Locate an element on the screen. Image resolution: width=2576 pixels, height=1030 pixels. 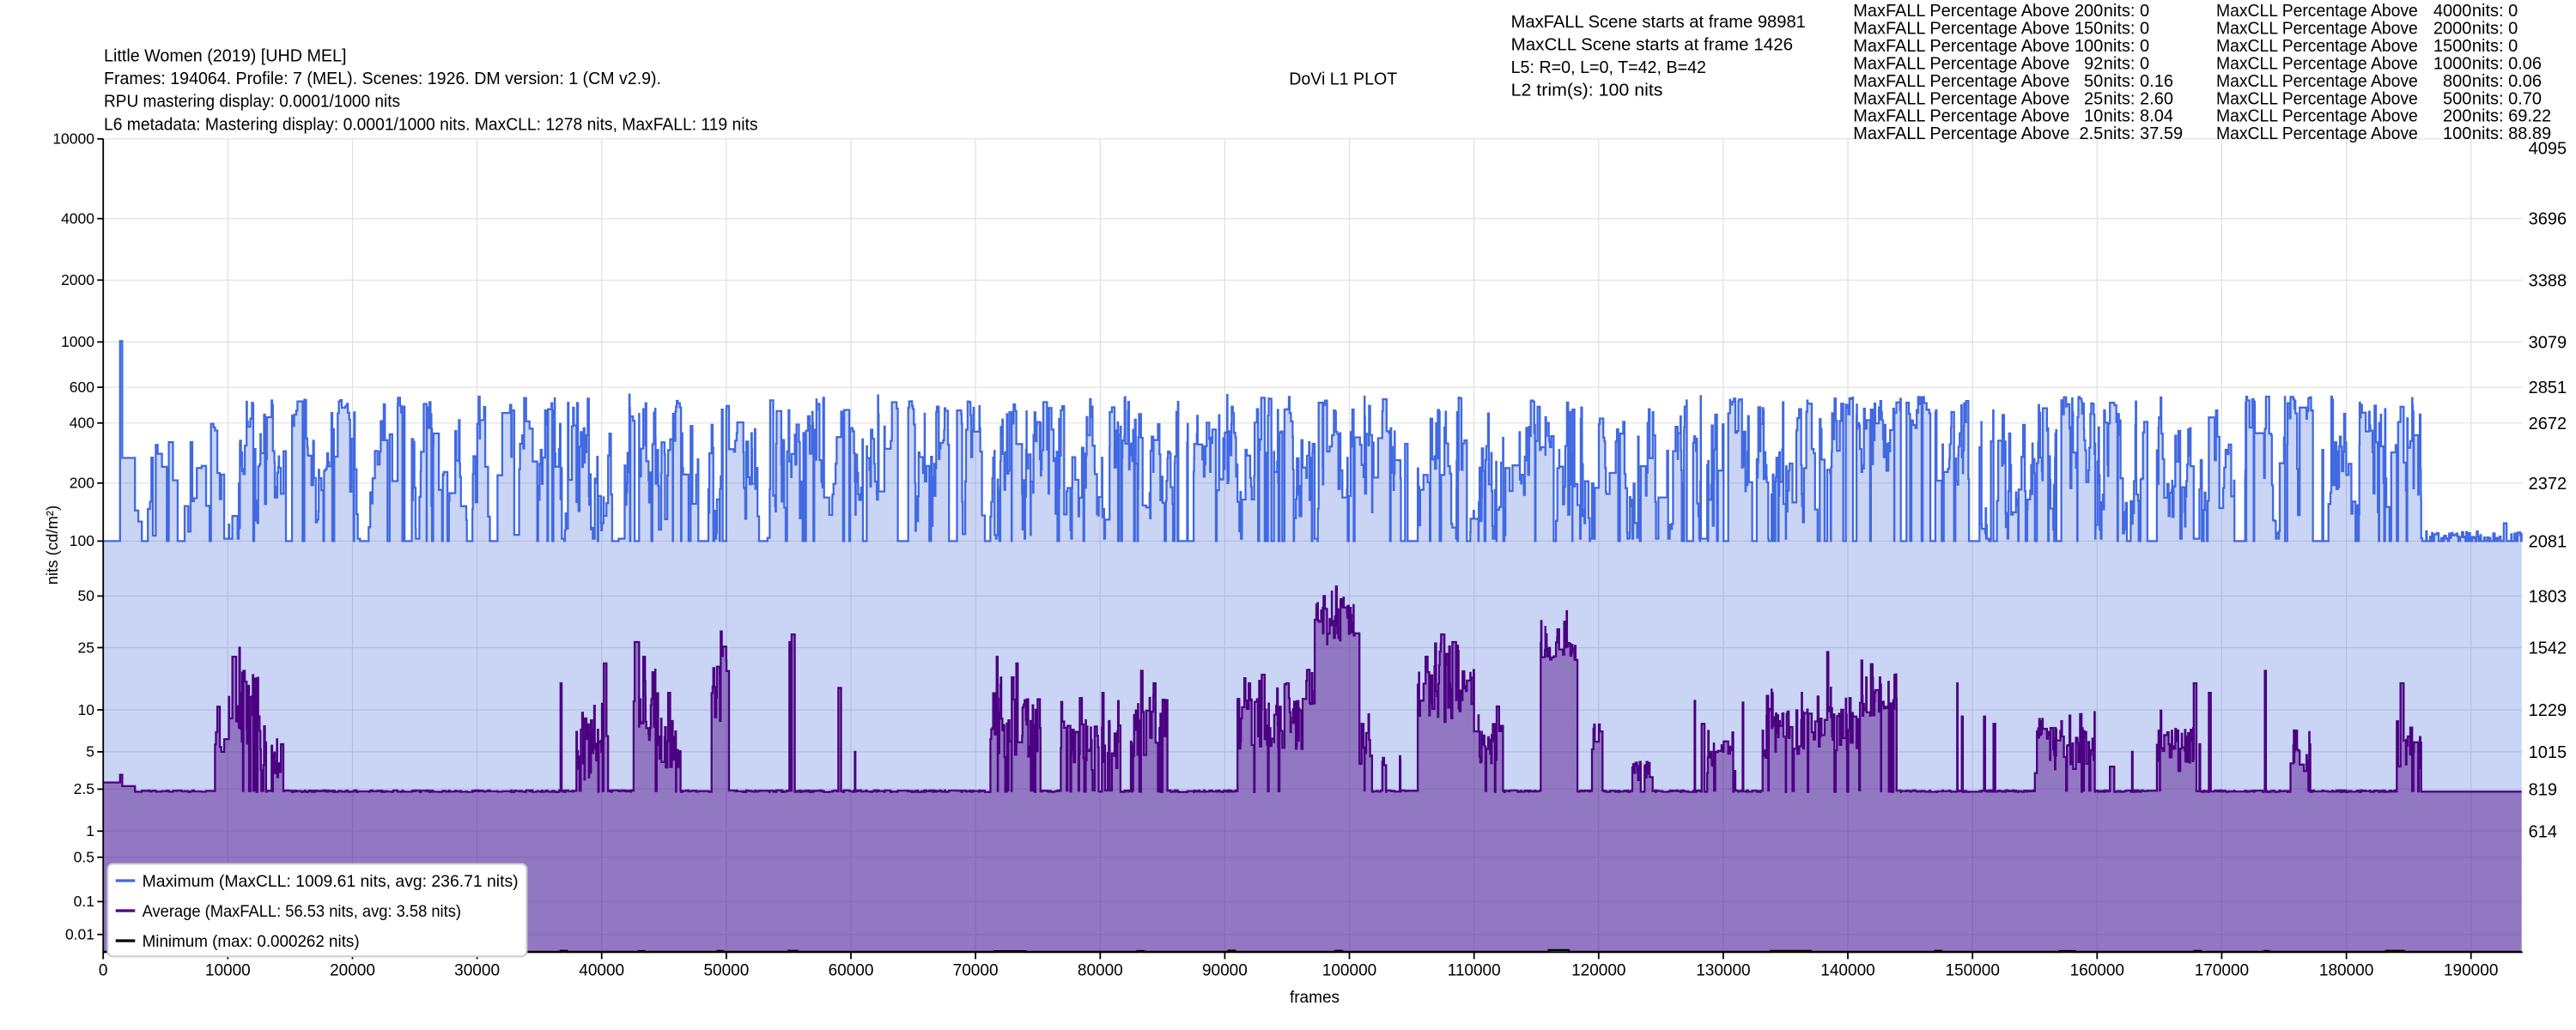
svg-text: 150 is located at coordinates (2089, 29).